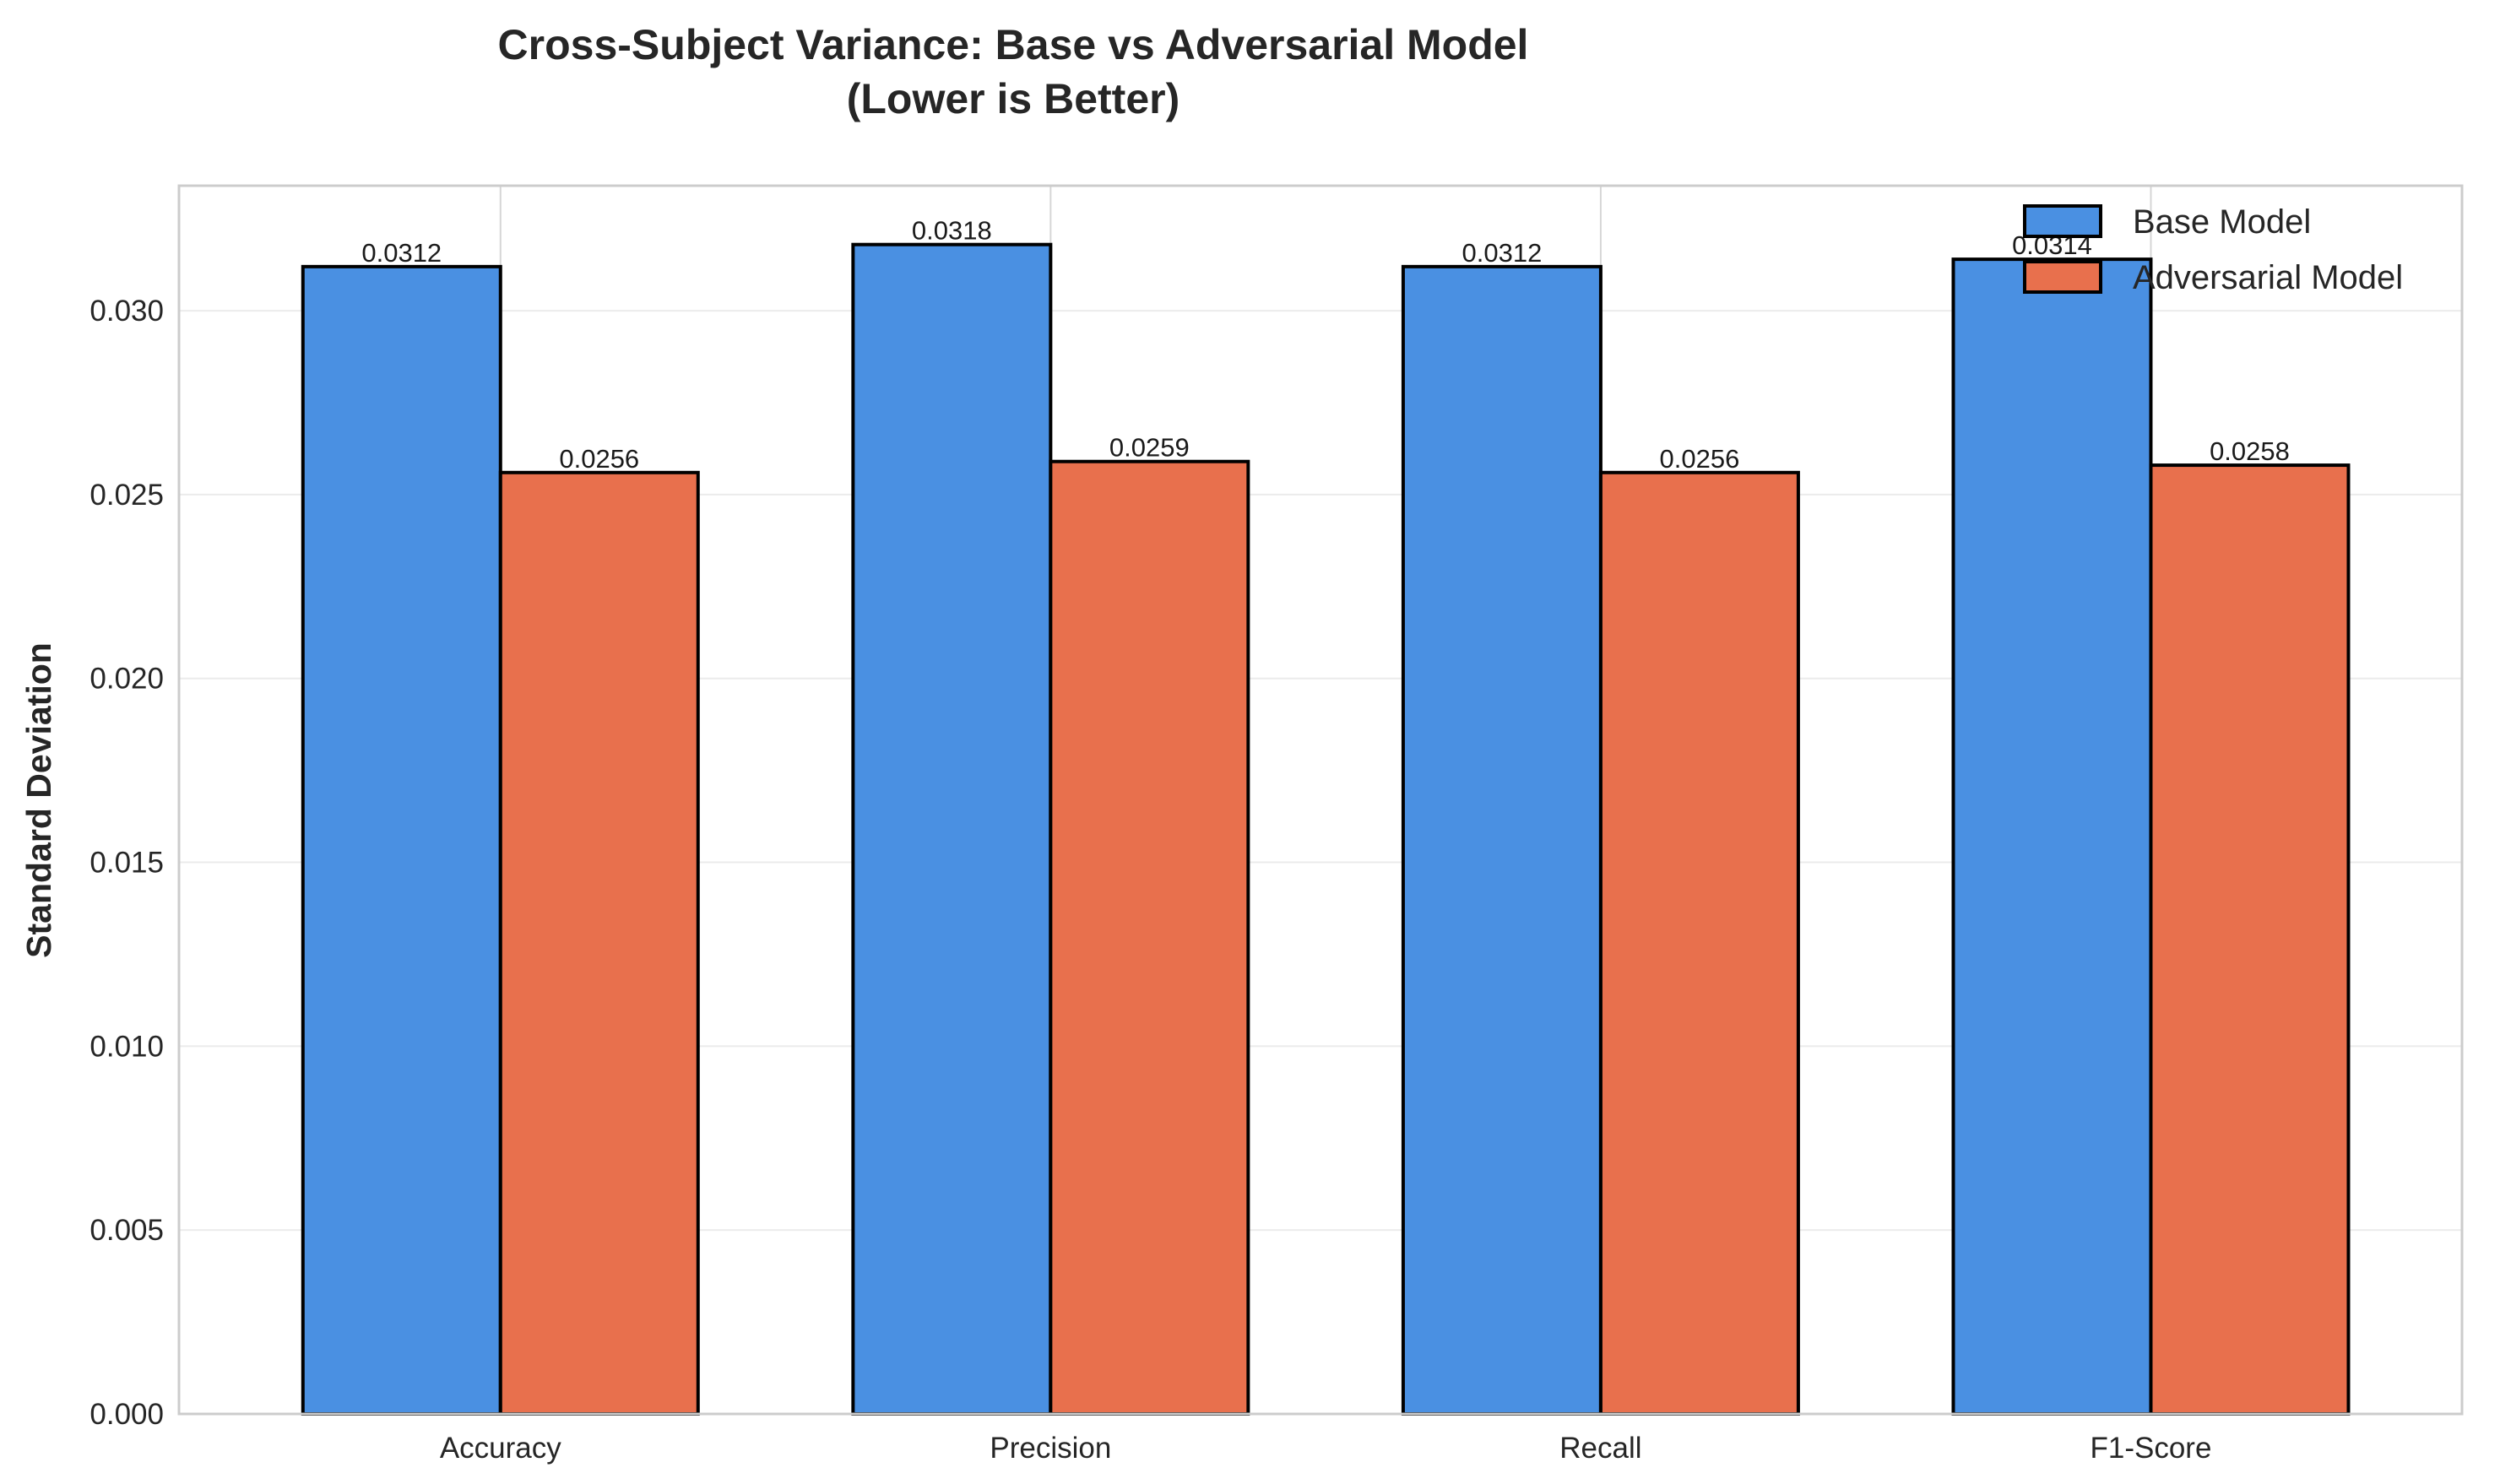  What do you see at coordinates (1149, 937) in the screenshot?
I see `bar-adversarial-precision` at bounding box center [1149, 937].